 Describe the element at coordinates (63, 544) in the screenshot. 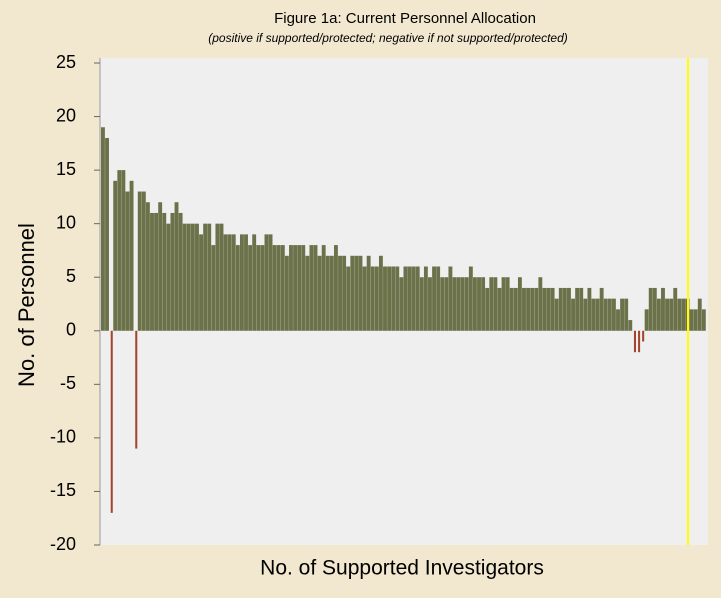

I see `y-tick-label: -20` at that location.